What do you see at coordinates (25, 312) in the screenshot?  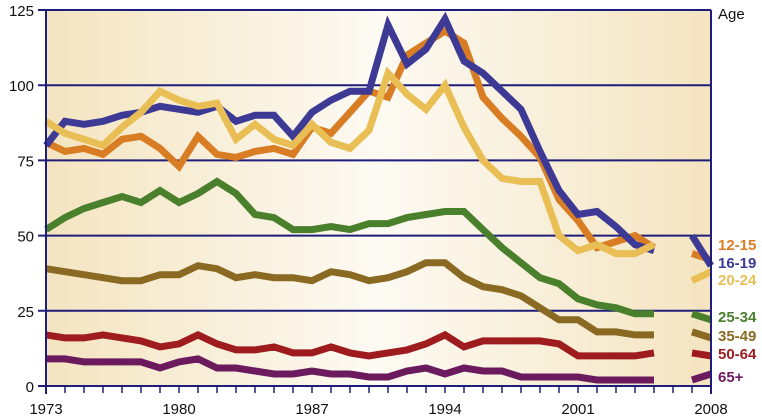 I see `y-tick-label: 25` at bounding box center [25, 312].